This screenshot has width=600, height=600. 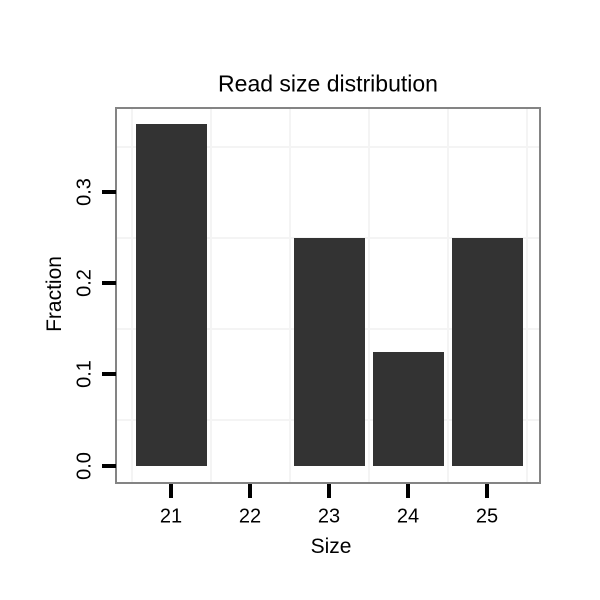 What do you see at coordinates (54, 294) in the screenshot?
I see `y-axis-title: Fraction` at bounding box center [54, 294].